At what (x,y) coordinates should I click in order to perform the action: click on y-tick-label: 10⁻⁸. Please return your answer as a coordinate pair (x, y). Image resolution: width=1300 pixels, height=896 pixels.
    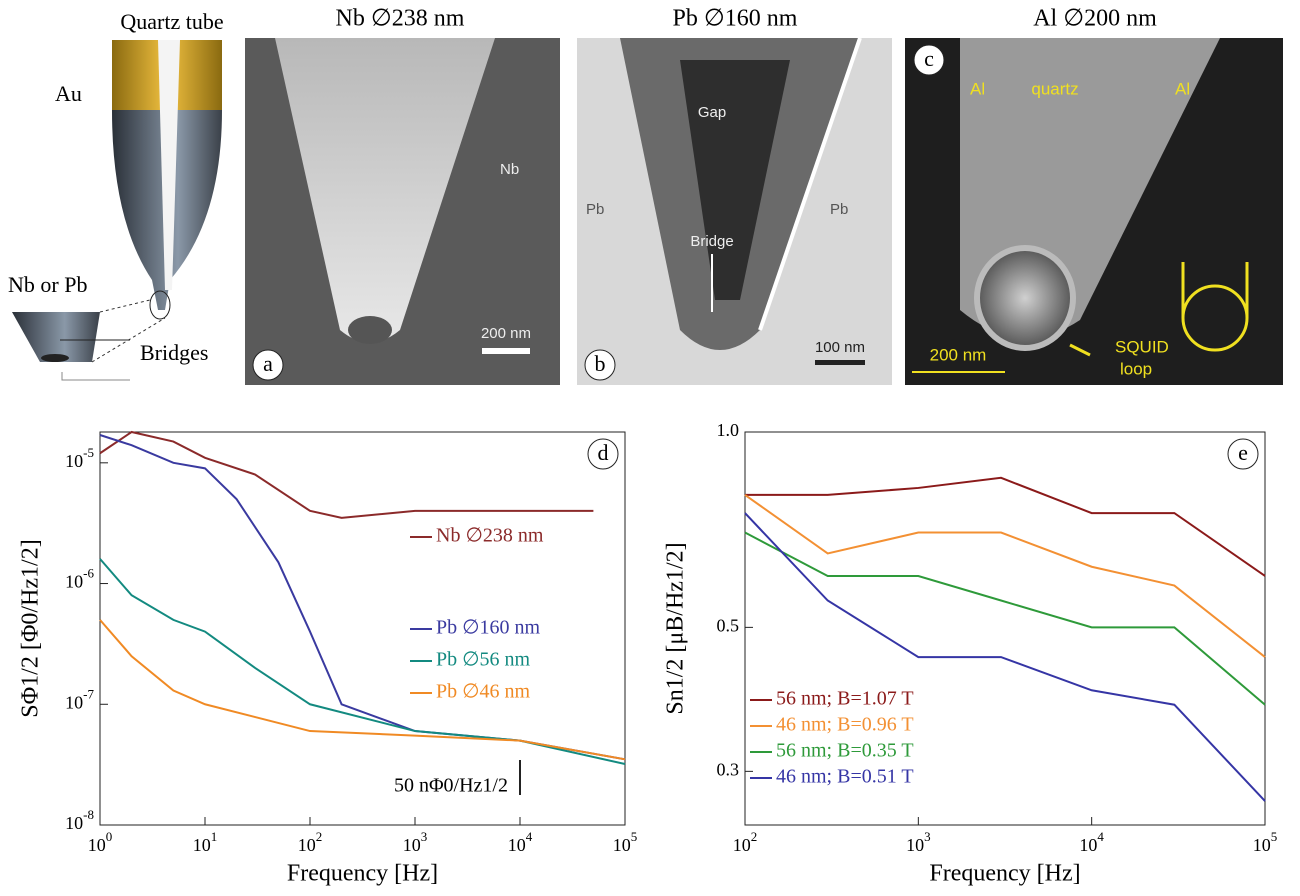
    Looking at the image, I should click on (79, 820).